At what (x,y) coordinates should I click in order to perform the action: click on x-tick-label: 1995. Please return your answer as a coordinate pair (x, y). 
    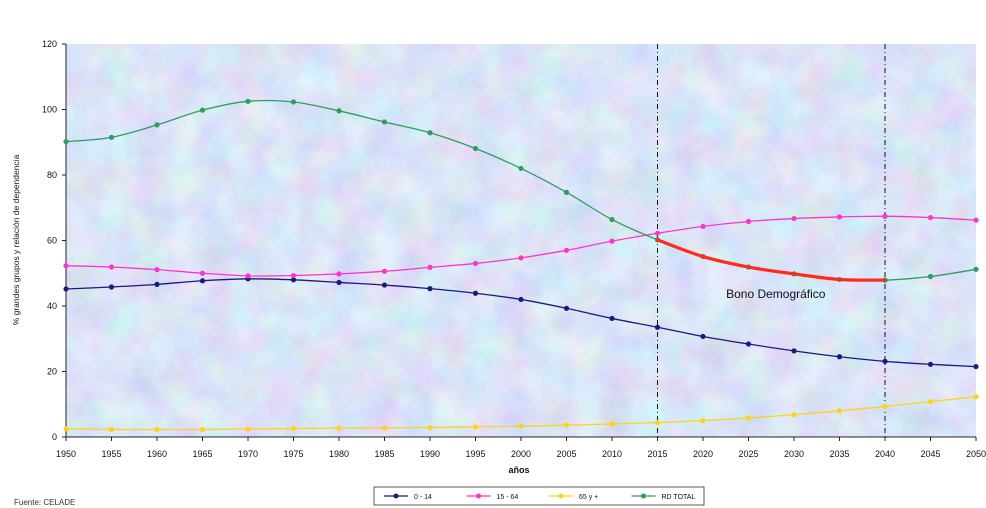
    Looking at the image, I should click on (475, 454).